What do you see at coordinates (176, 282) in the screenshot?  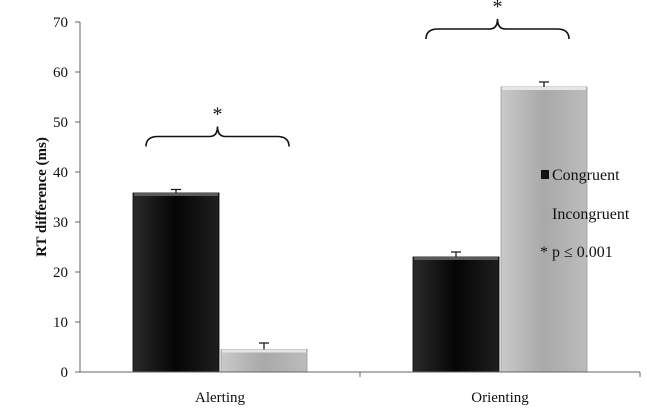 I see `bar-congruent-alerting` at bounding box center [176, 282].